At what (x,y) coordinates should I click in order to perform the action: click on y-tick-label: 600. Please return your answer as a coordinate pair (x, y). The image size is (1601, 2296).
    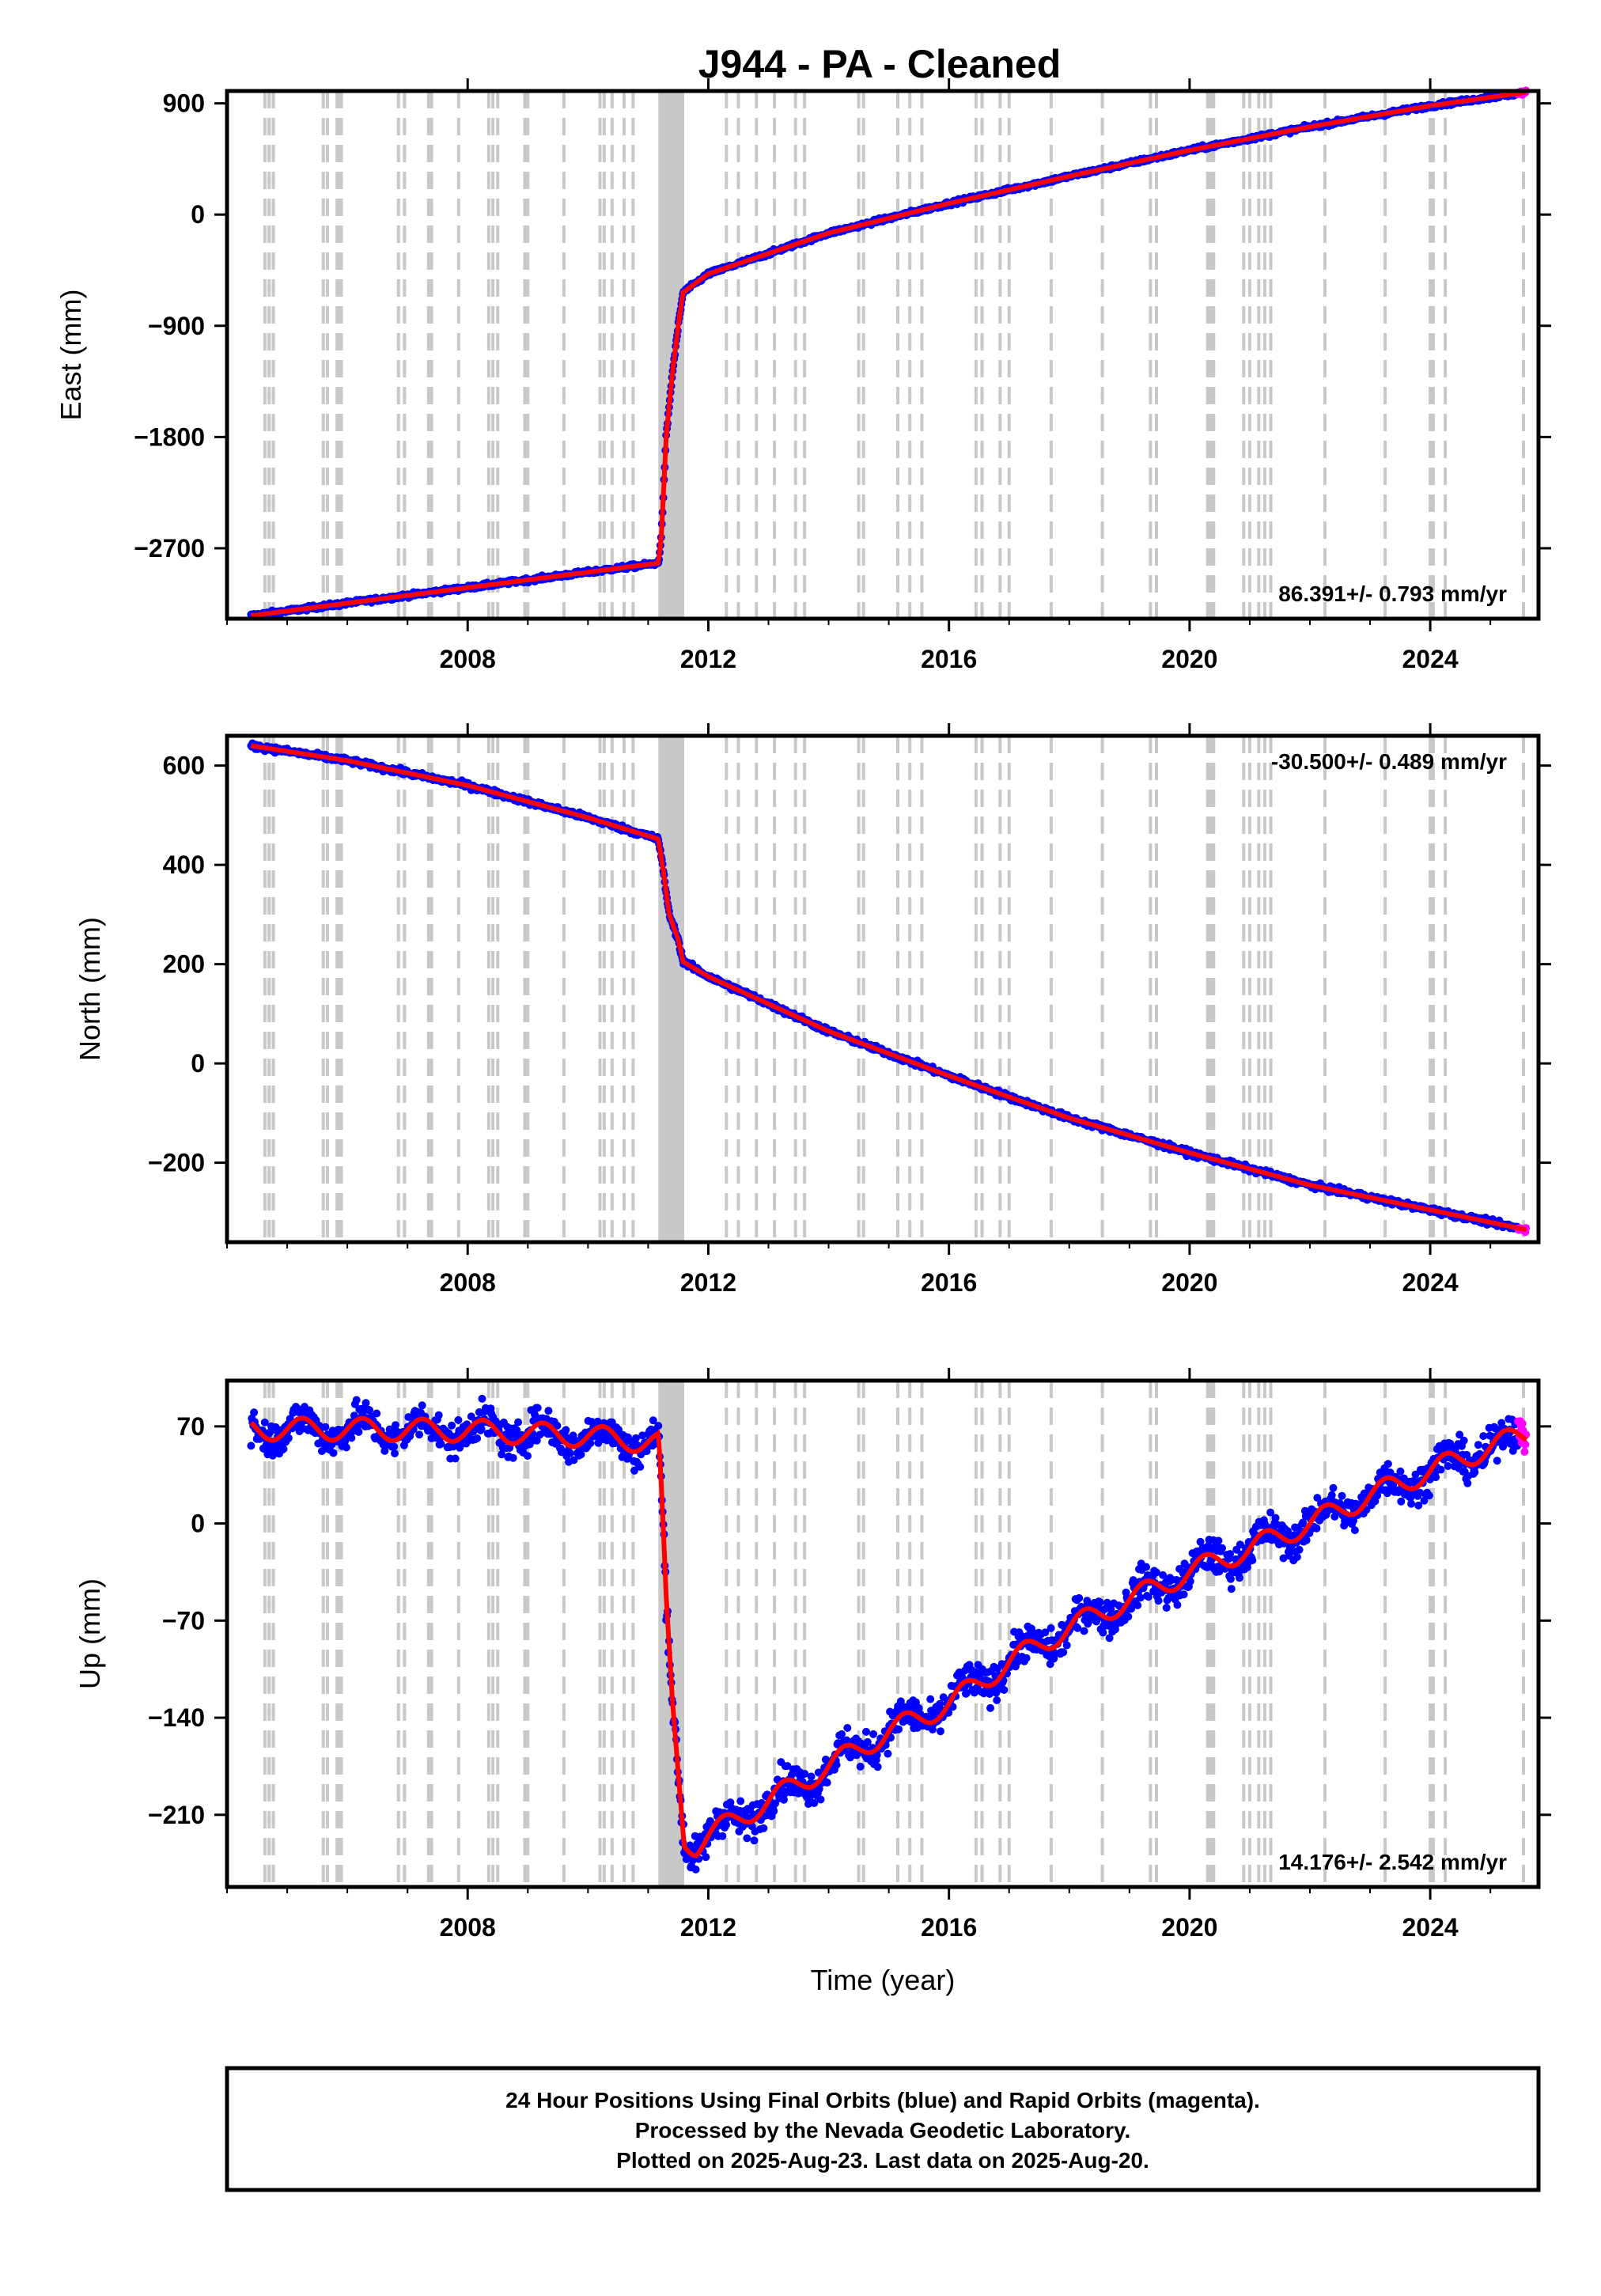
    Looking at the image, I should click on (184, 766).